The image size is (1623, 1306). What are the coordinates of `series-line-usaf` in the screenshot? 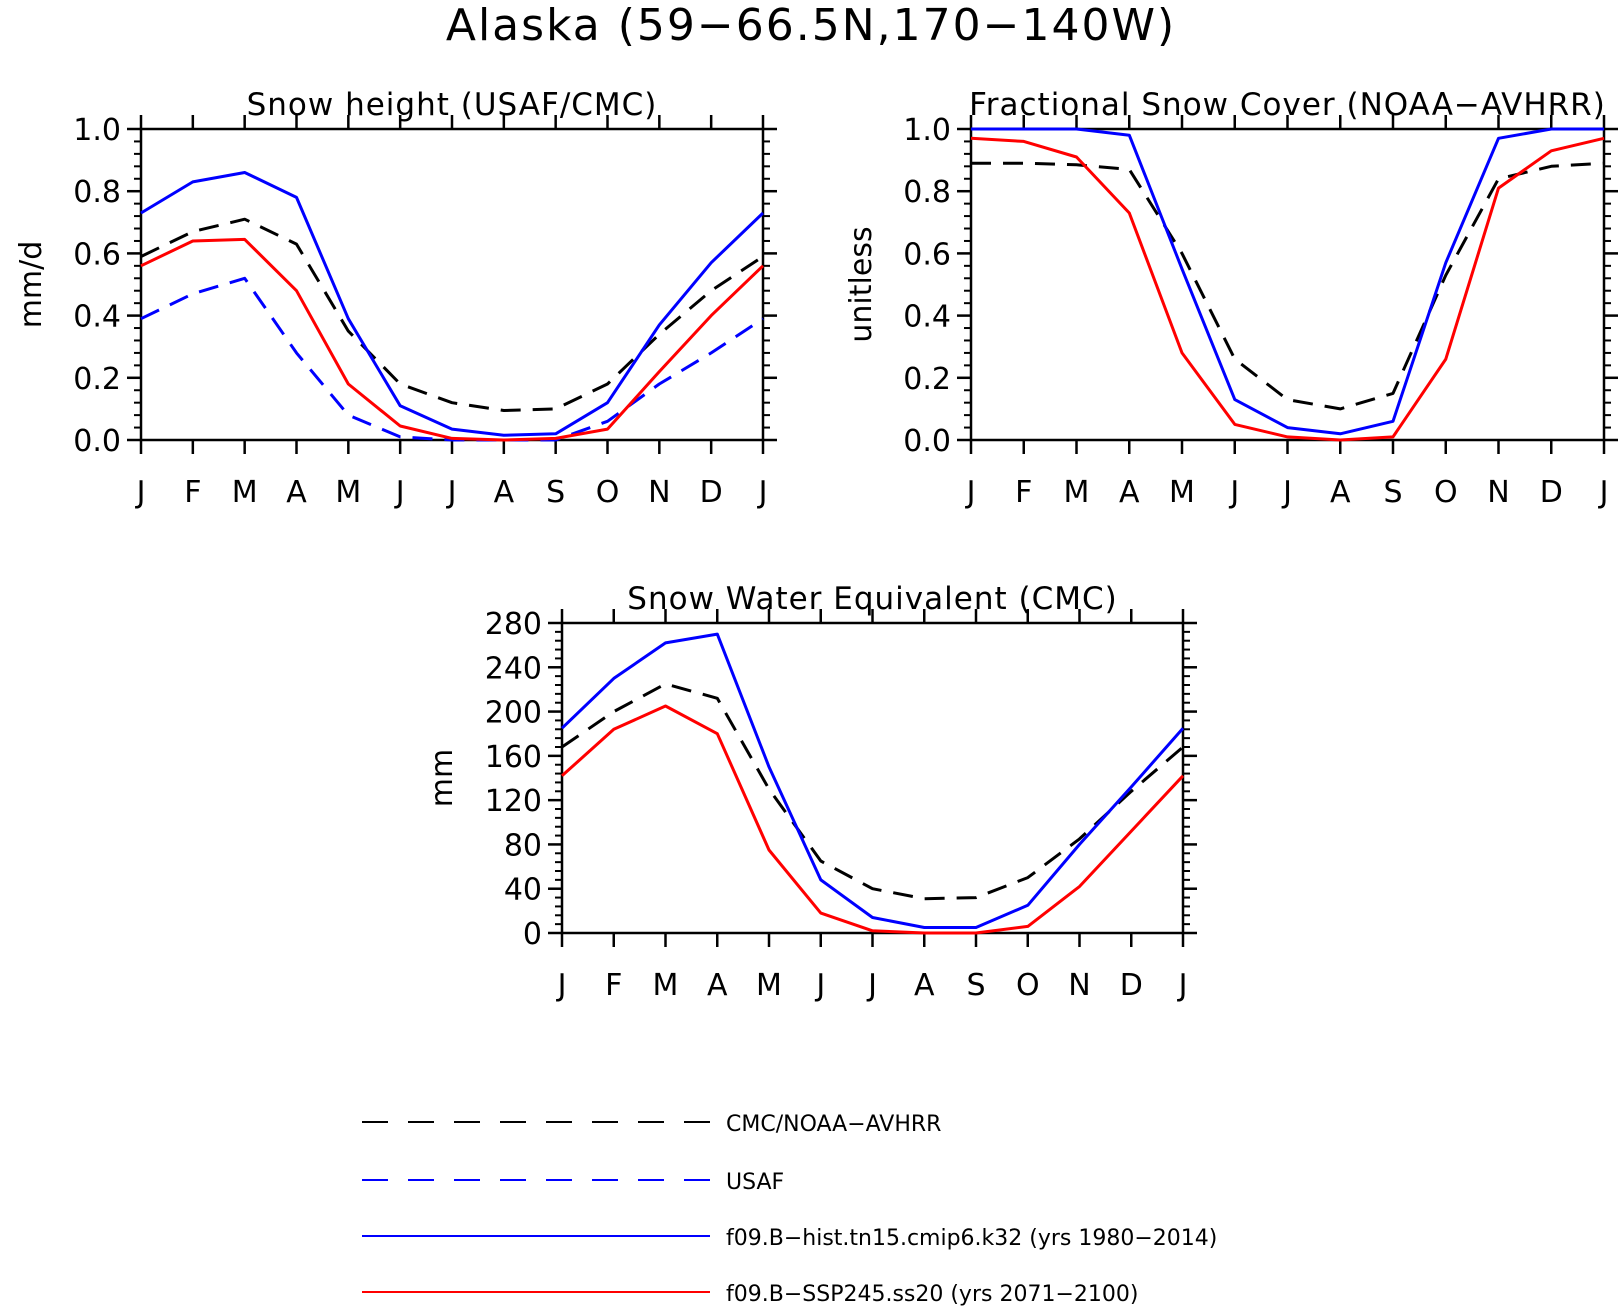 It's located at (452, 359).